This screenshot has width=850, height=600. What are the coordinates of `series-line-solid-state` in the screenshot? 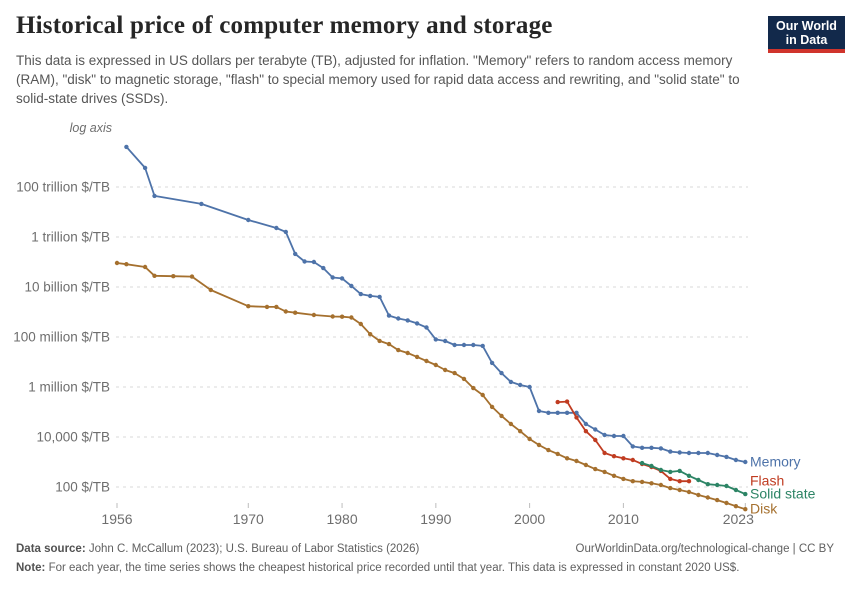 It's located at (694, 478).